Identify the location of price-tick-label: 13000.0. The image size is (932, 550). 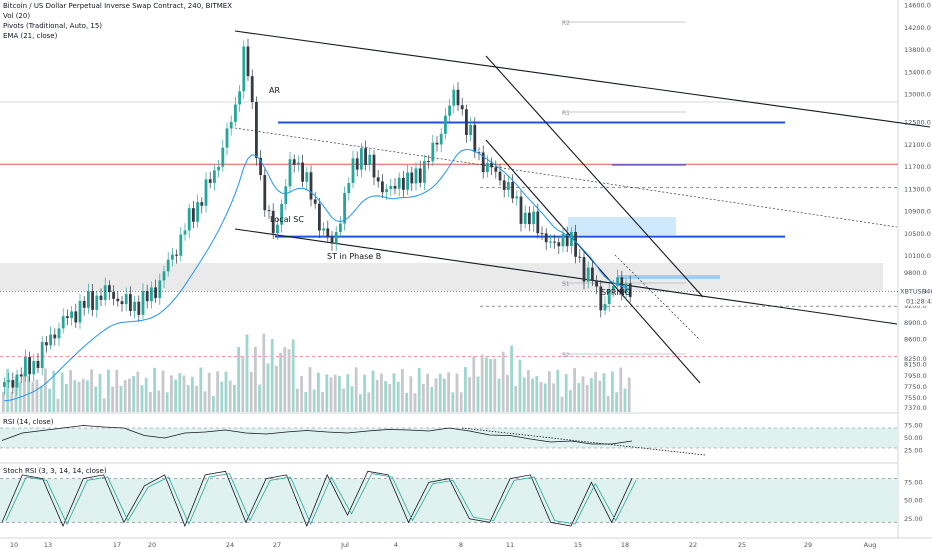
(917, 95).